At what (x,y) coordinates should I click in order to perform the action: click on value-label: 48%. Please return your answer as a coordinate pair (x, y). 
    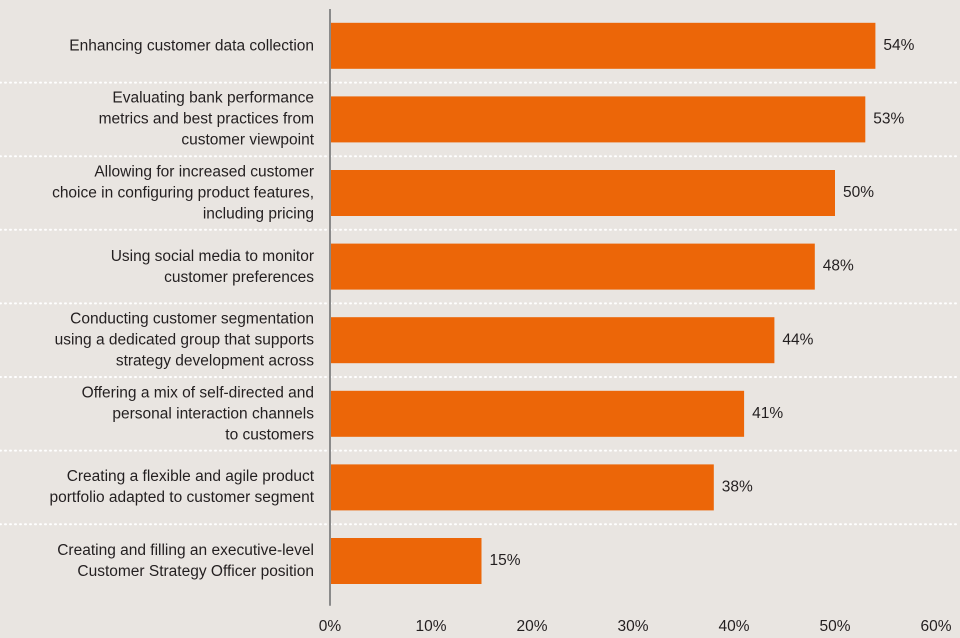
    Looking at the image, I should click on (838, 266).